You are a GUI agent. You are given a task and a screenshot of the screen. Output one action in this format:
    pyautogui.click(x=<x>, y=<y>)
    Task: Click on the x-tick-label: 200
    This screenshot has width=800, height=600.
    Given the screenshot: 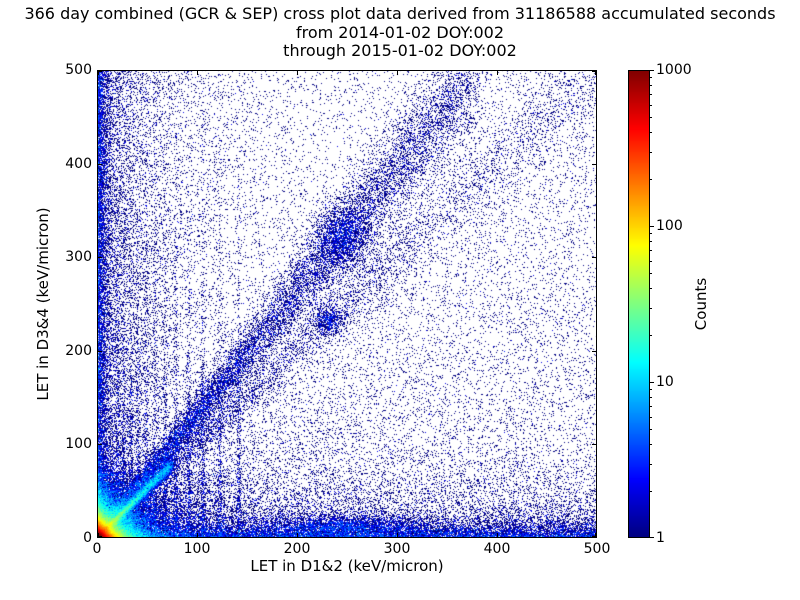 What is the action you would take?
    pyautogui.click(x=297, y=549)
    